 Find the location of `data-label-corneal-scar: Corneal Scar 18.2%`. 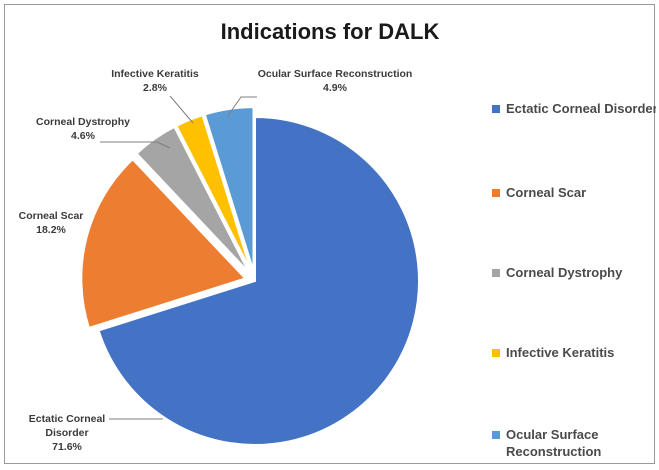

data-label-corneal-scar: Corneal Scar 18.2% is located at coordinates (51, 223).